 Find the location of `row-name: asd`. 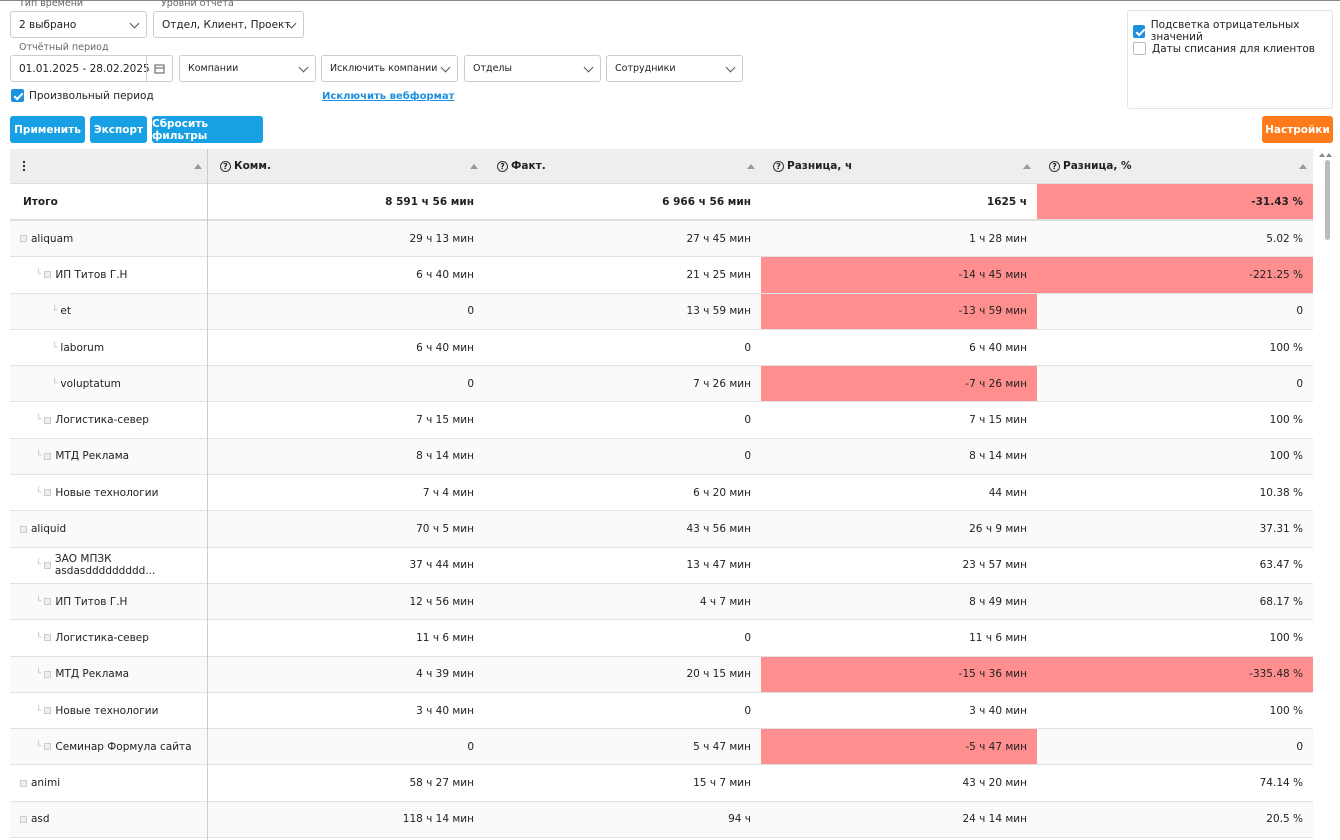

row-name: asd is located at coordinates (40, 819).